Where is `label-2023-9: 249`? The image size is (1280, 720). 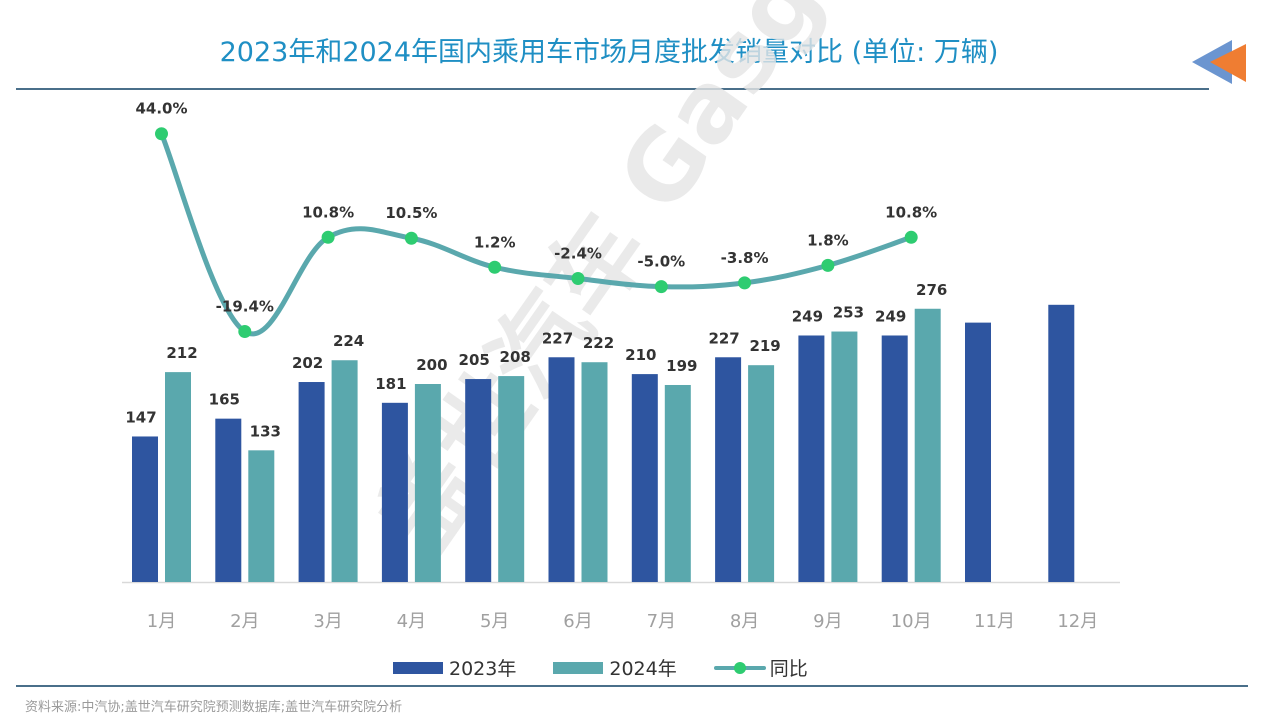
label-2023-9: 249 is located at coordinates (807, 316).